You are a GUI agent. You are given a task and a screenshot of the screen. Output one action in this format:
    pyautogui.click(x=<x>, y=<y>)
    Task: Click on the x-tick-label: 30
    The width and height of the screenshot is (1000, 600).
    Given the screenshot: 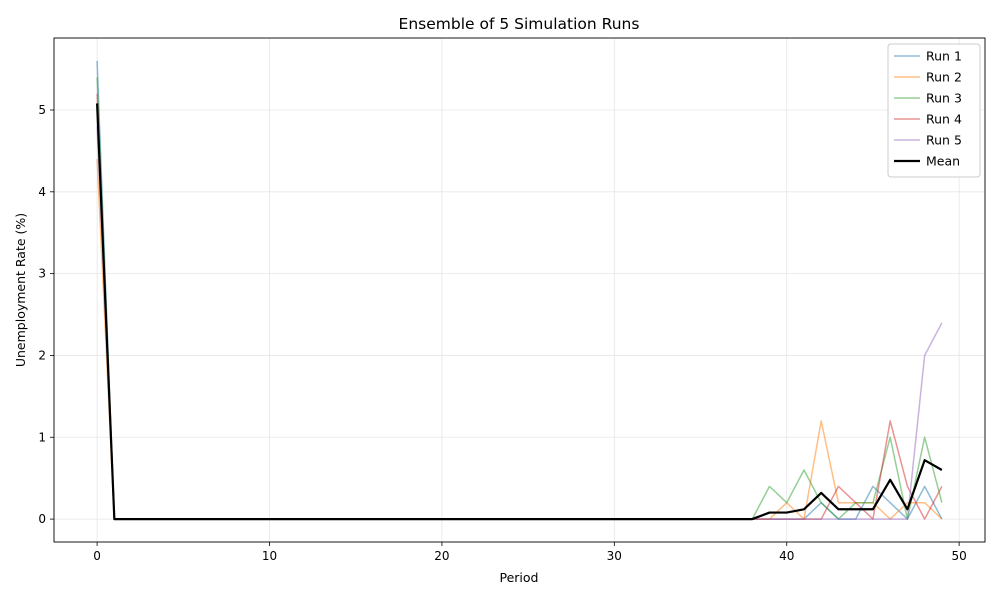 What is the action you would take?
    pyautogui.click(x=614, y=556)
    